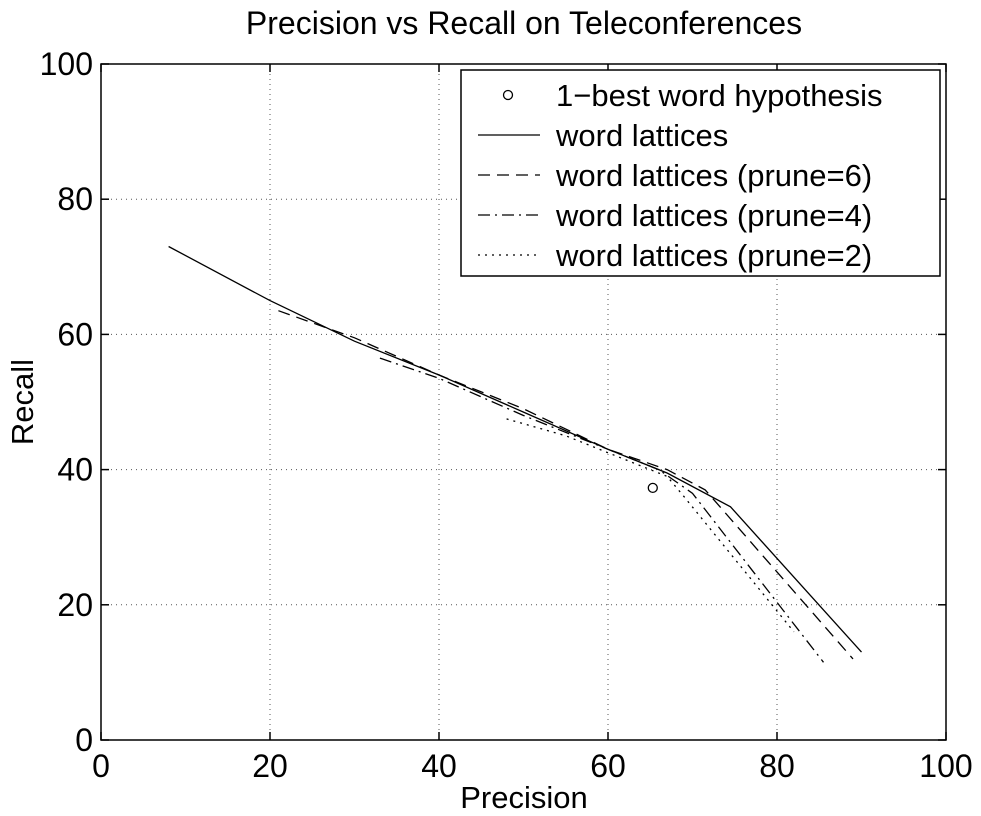 The height and width of the screenshot is (816, 981). I want to click on y-tick-label: 100, so click(66, 64).